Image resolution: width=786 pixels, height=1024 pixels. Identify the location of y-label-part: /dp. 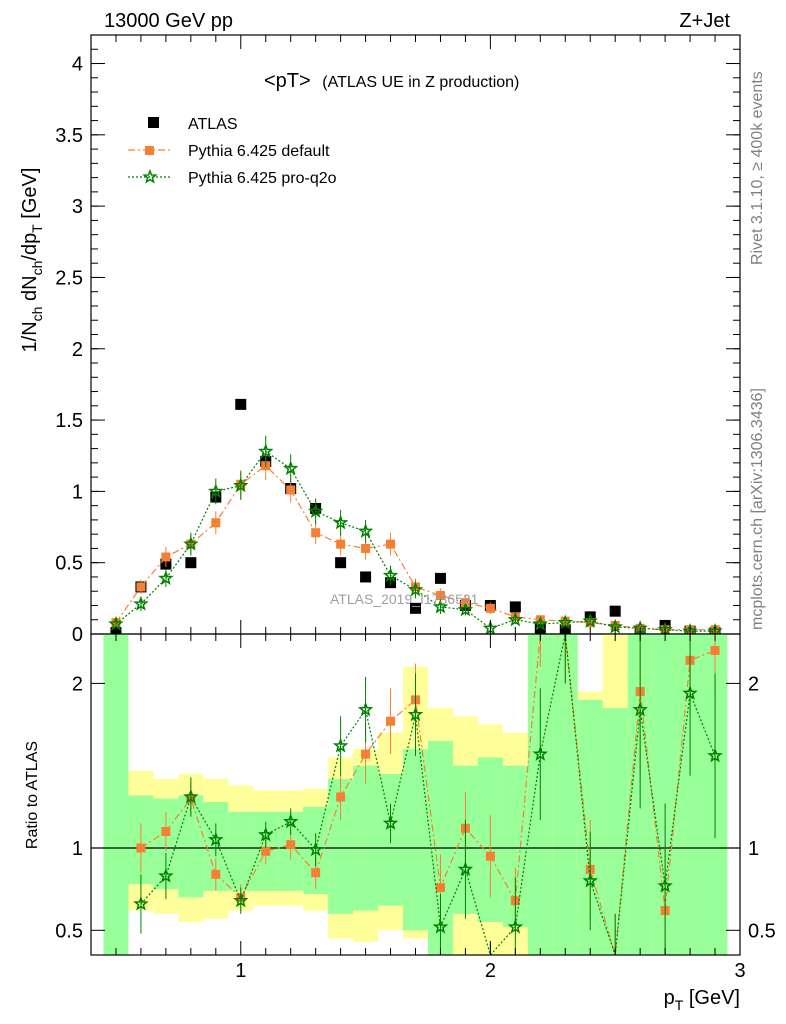
(30, 247).